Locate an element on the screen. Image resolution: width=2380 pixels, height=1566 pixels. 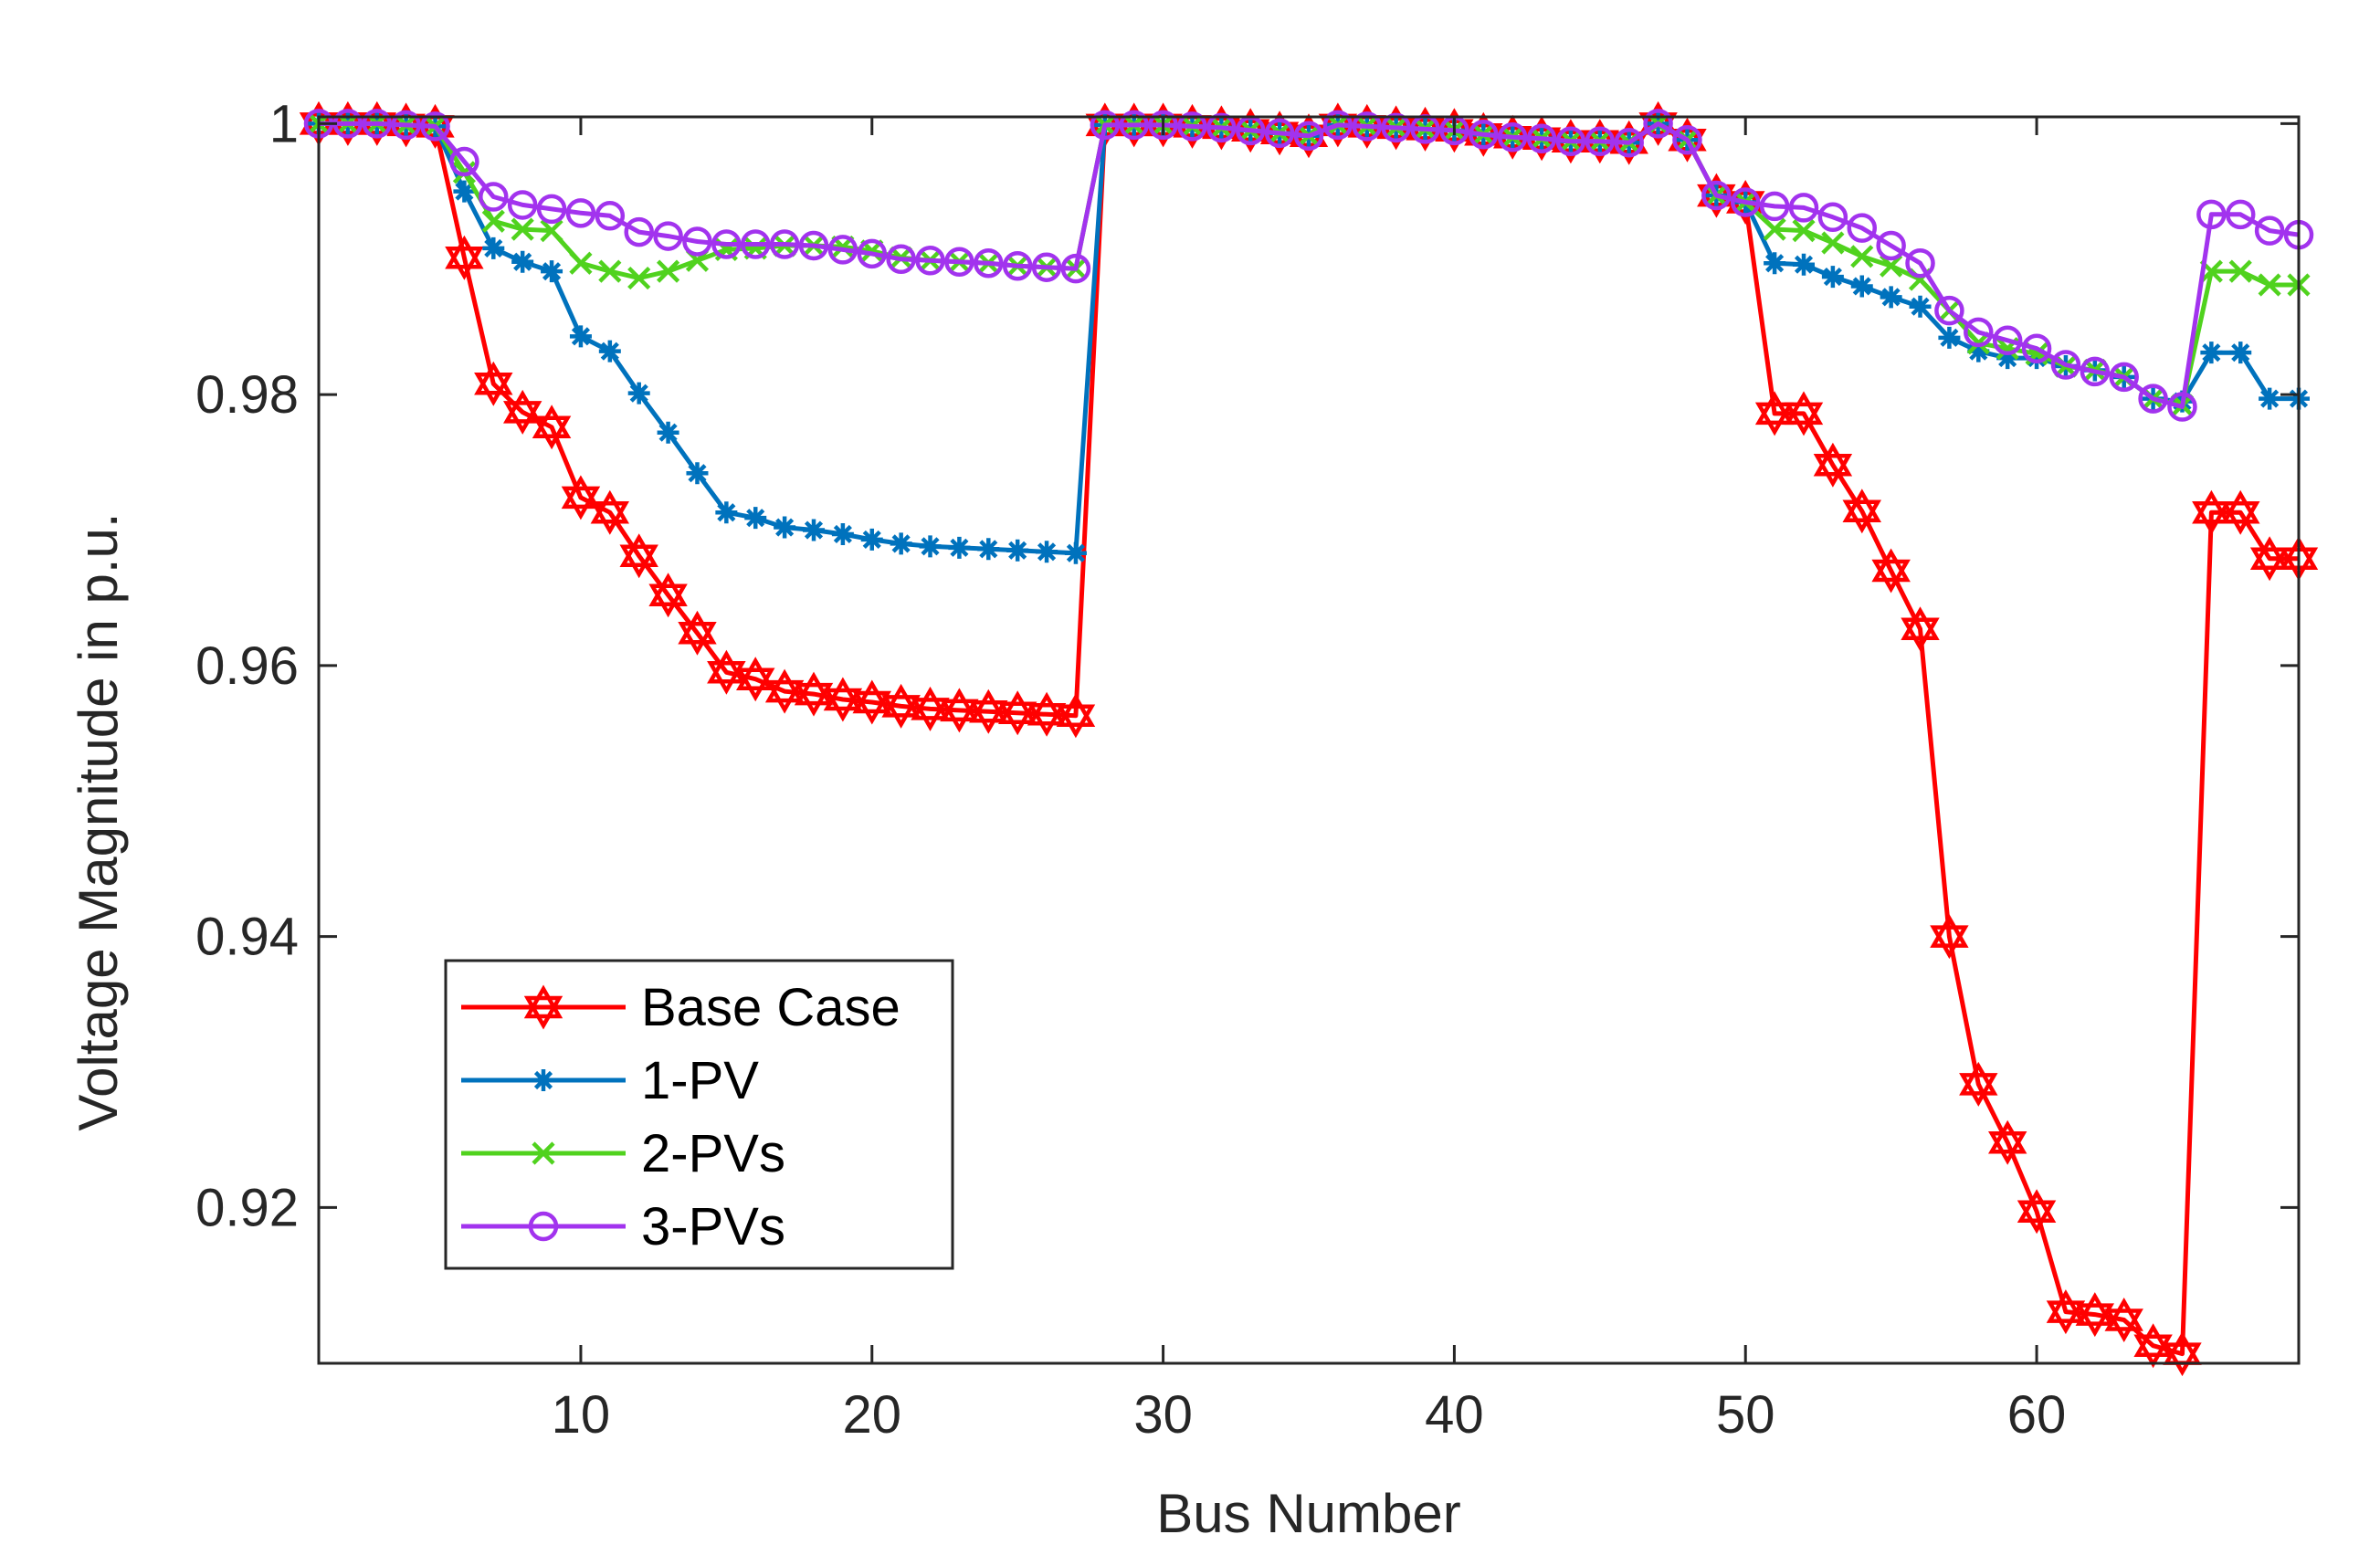
y-tick-label-0.94: 0.94 is located at coordinates (247, 938).